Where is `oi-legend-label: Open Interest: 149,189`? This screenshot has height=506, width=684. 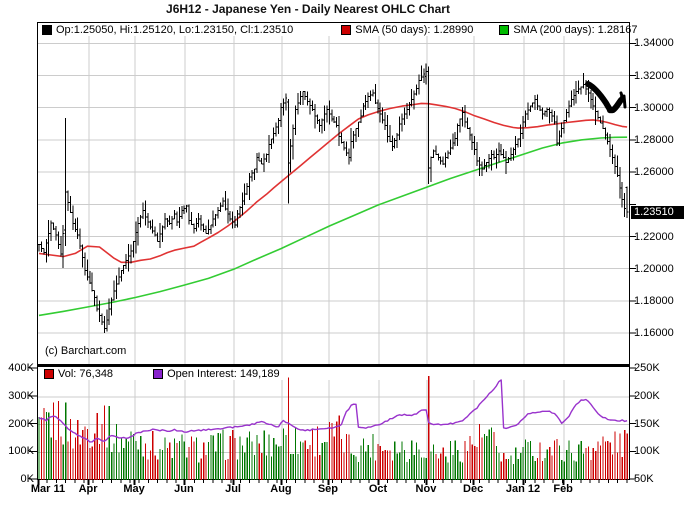
oi-legend-label: Open Interest: 149,189 is located at coordinates (223, 373).